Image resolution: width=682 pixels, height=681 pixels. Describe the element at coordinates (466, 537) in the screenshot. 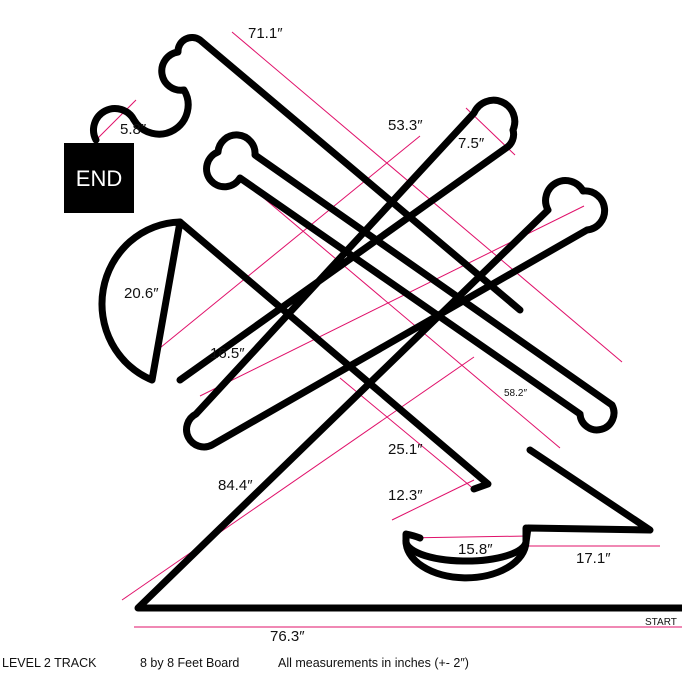

I see `guide-bottom-loop` at that location.